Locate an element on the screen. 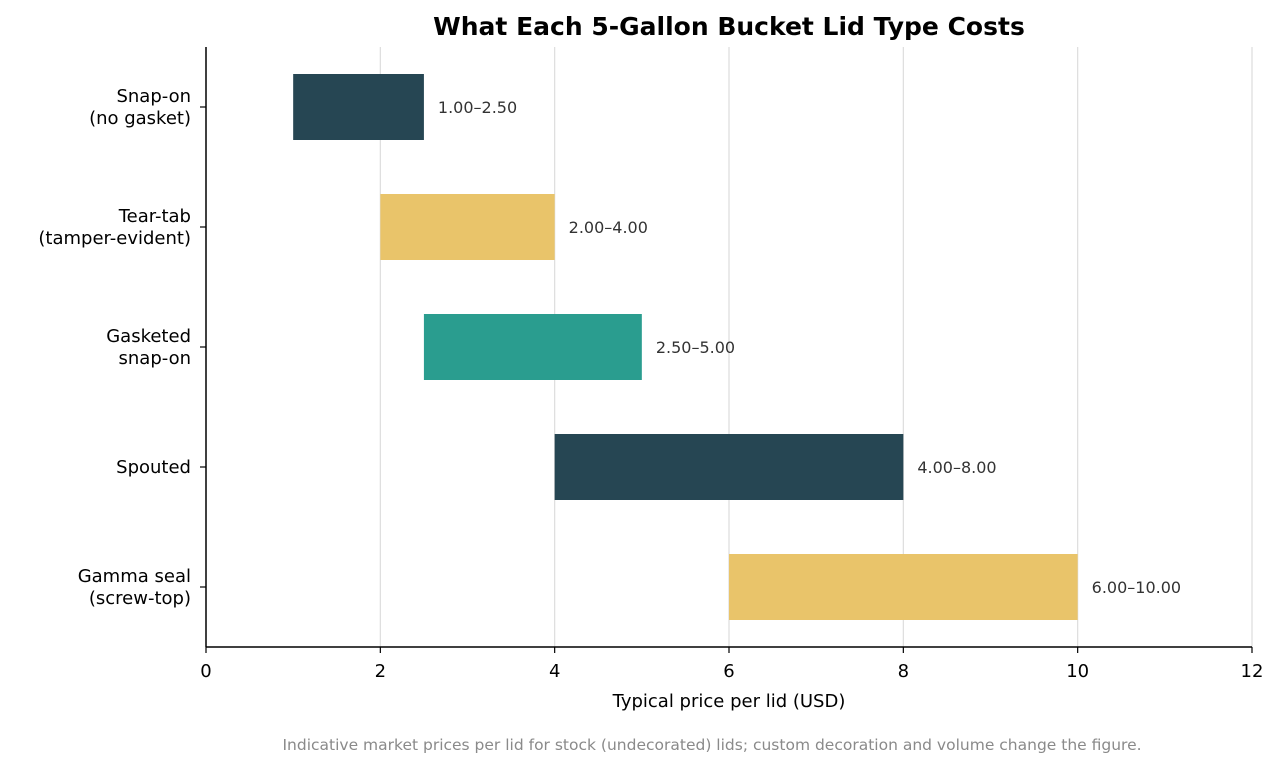 This screenshot has width=1280, height=772. x-tick-label: 2 is located at coordinates (380, 671).